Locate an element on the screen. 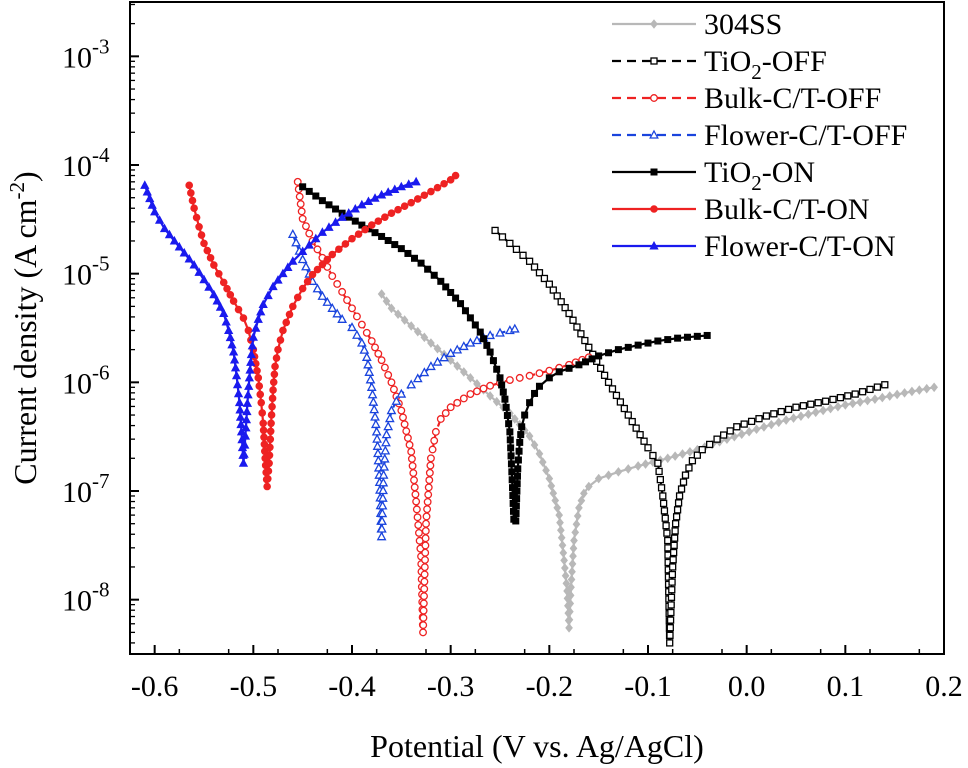 The image size is (968, 768). legend-label: Bulk-C/T-OFF is located at coordinates (792, 98).